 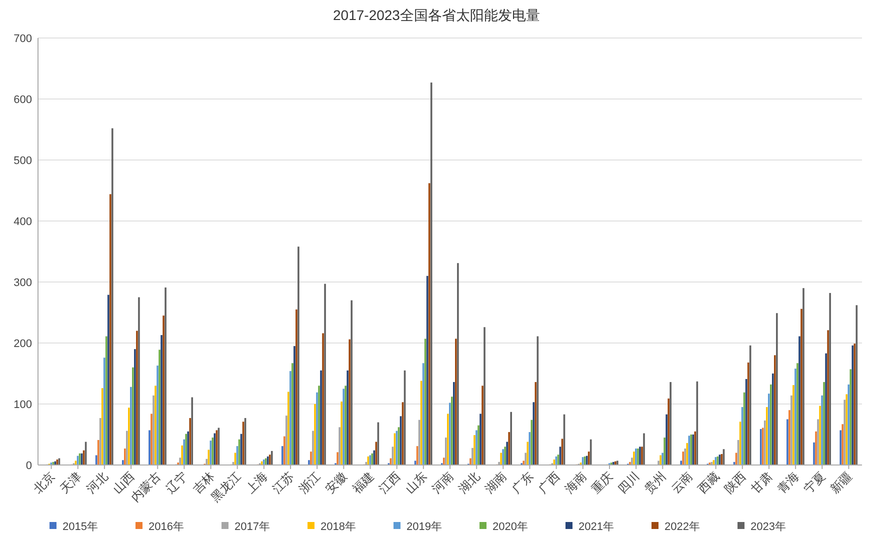 What do you see at coordinates (682, 527) in the screenshot?
I see `legend-label: 2022年` at bounding box center [682, 527].